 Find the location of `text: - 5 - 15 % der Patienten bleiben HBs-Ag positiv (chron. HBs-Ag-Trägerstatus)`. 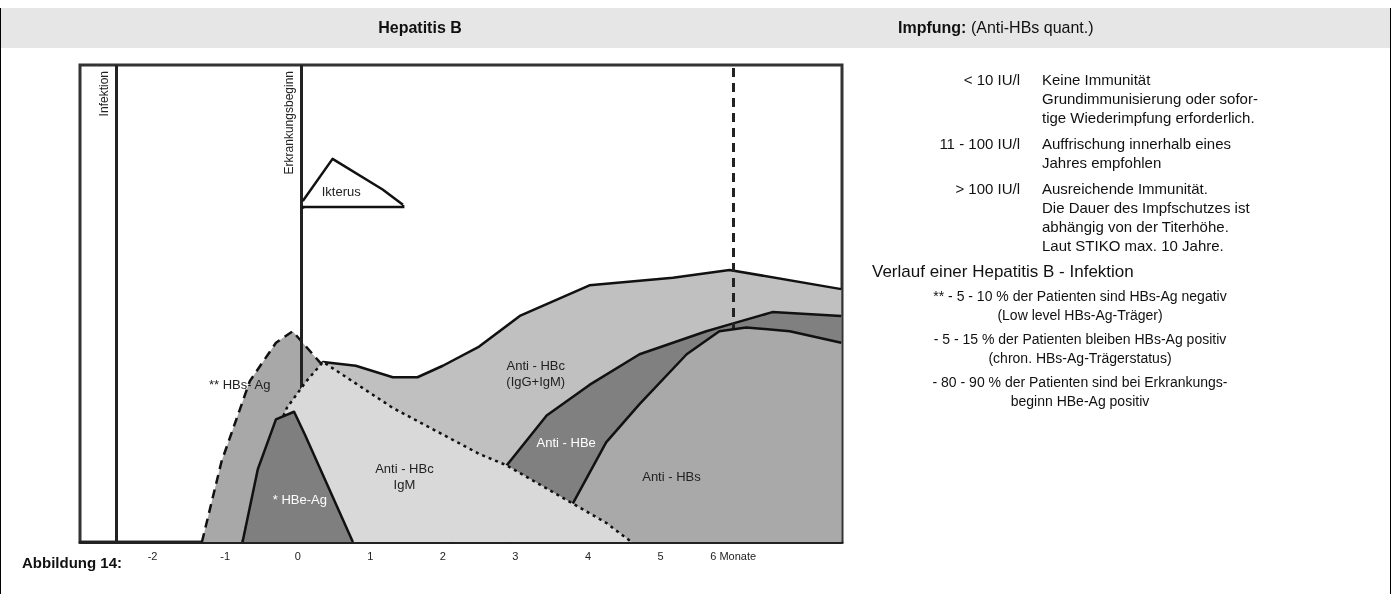

text: - 5 - 15 % der Patienten bleiben HBs-Ag positiv (chron. HBs-Ag-Trägerstatus) is located at coordinates (1080, 349).